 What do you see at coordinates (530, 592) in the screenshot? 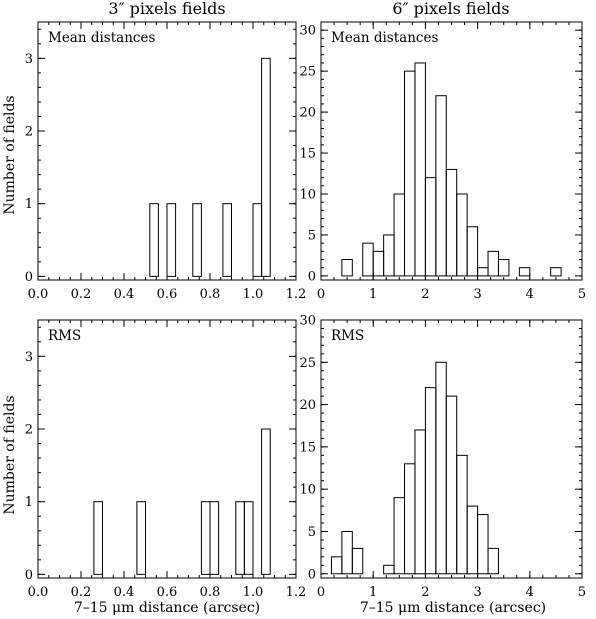
I see `x-tick-label: 4` at bounding box center [530, 592].